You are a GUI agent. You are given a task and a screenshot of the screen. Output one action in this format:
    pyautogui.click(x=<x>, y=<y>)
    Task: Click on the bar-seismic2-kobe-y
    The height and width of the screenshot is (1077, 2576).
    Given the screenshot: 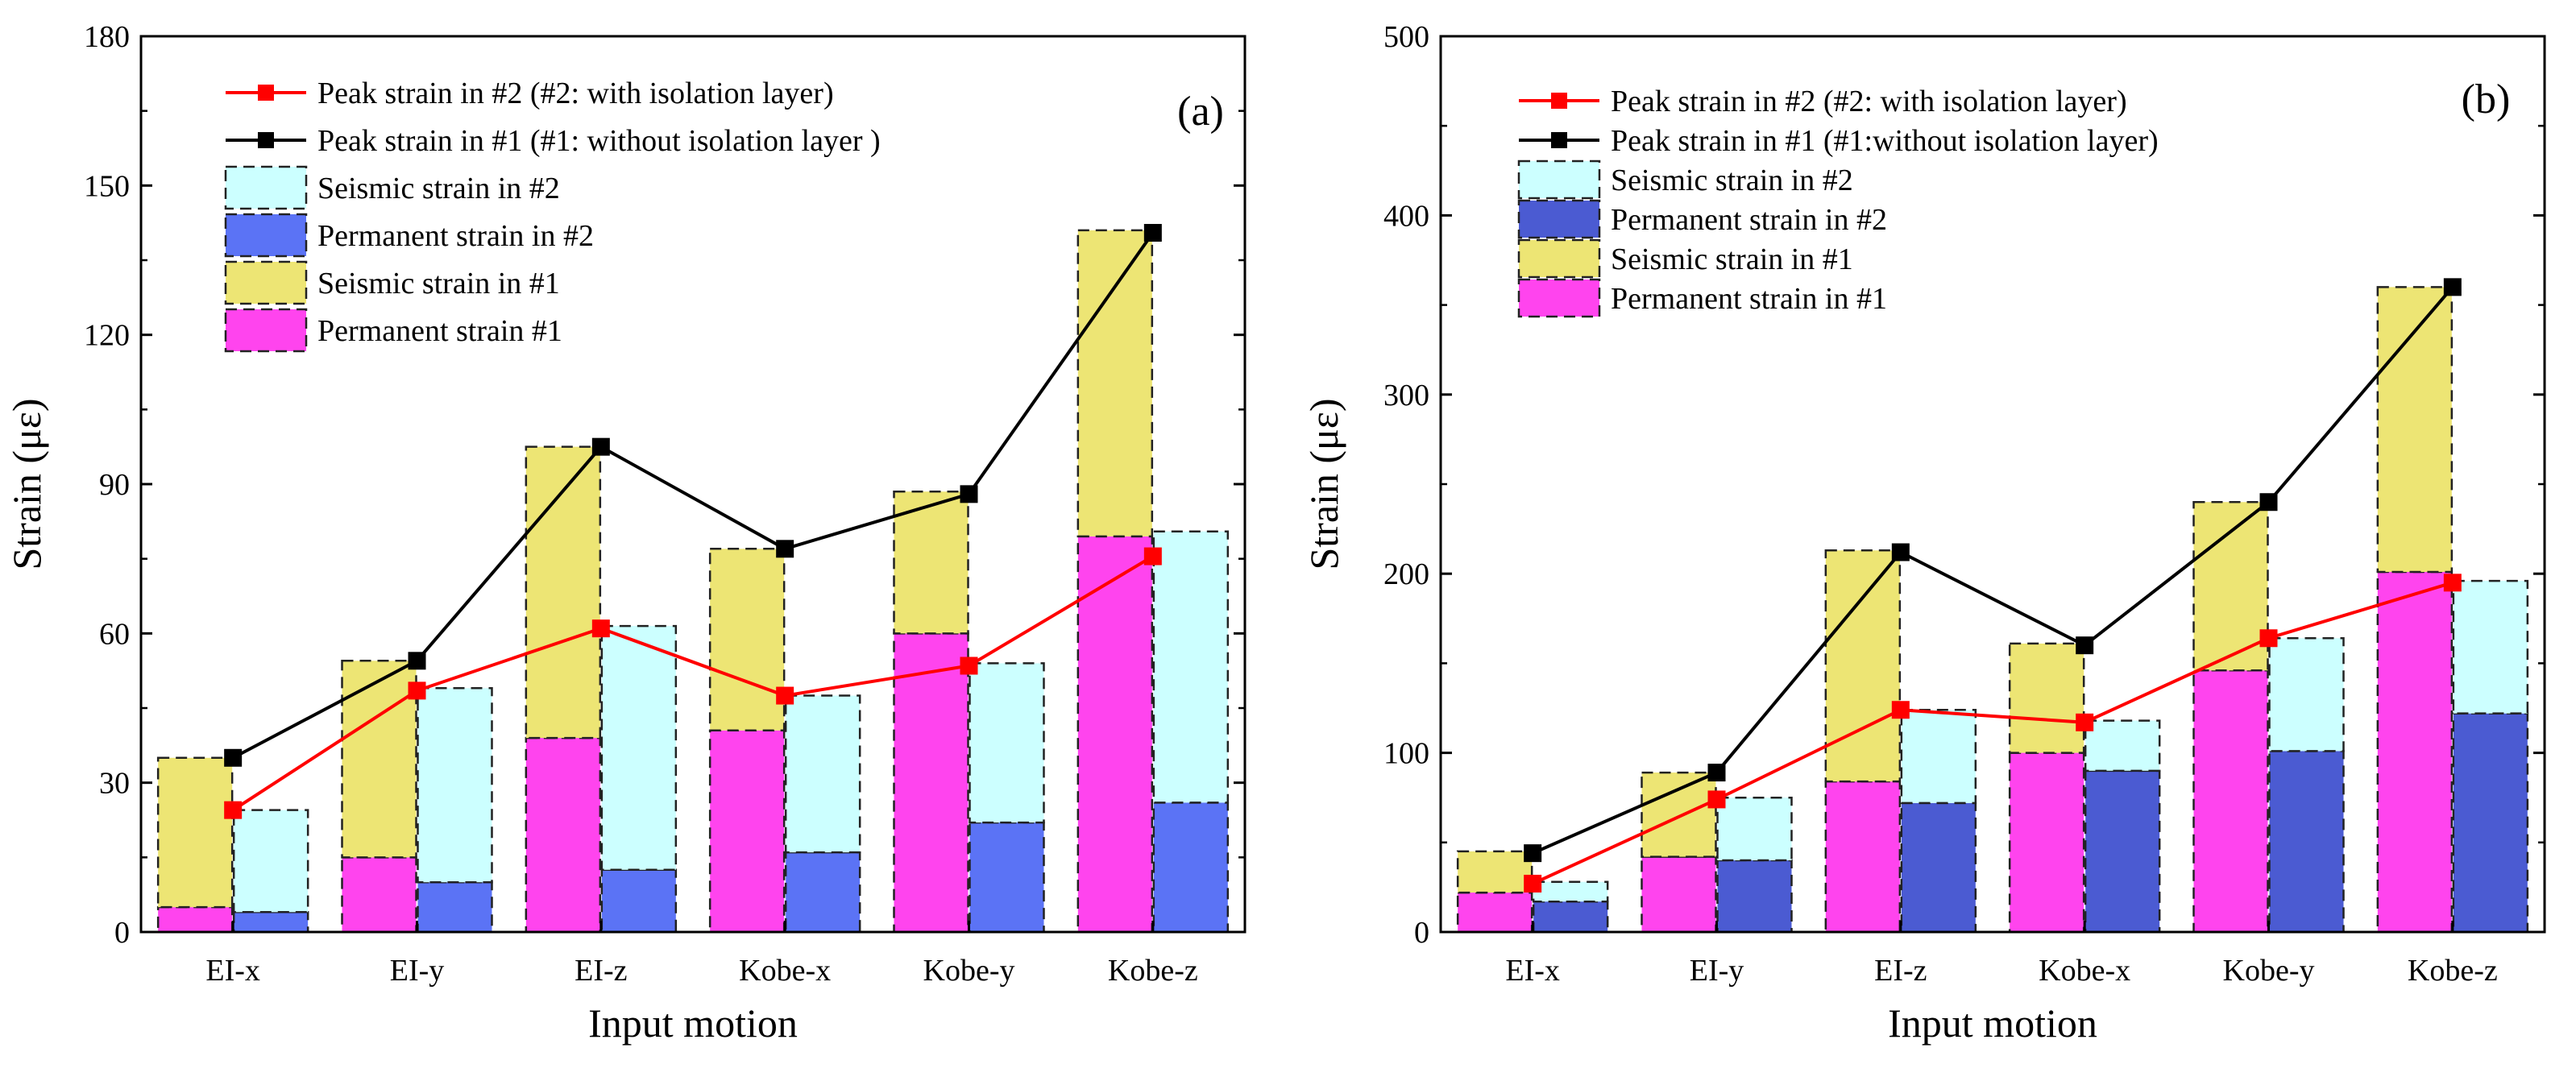 What is the action you would take?
    pyautogui.click(x=2306, y=694)
    